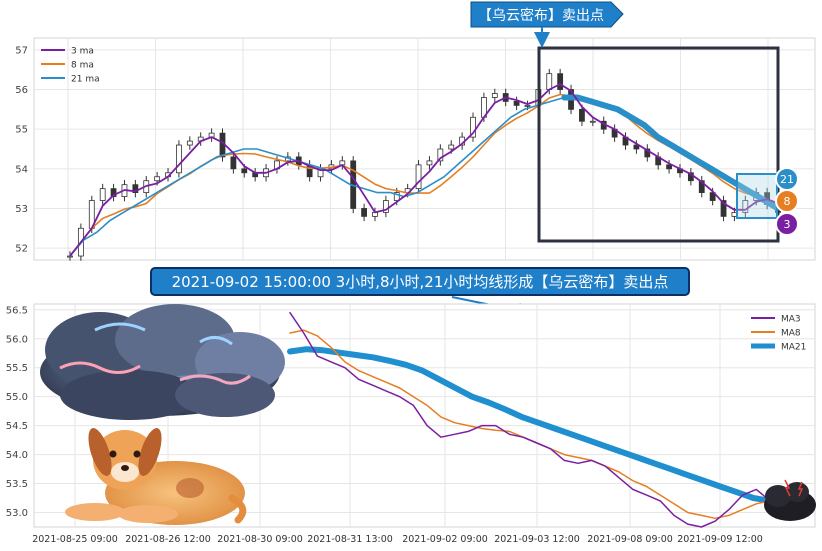 The width and height of the screenshot is (822, 551). I want to click on bottom-y-tick-label: 54.0, so click(17, 455).